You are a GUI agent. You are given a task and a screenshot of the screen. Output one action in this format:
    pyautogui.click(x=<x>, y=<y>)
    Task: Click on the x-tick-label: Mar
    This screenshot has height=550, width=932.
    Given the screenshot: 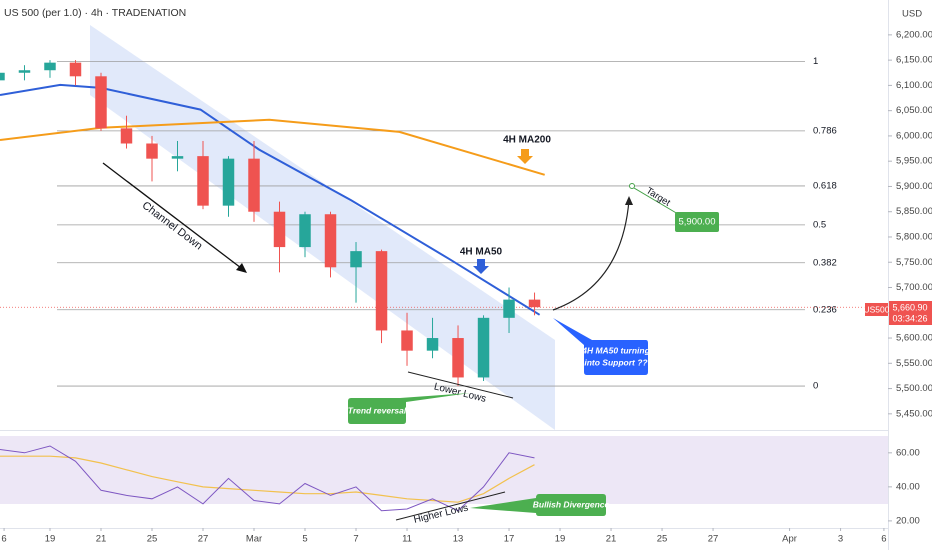 What is the action you would take?
    pyautogui.click(x=254, y=539)
    